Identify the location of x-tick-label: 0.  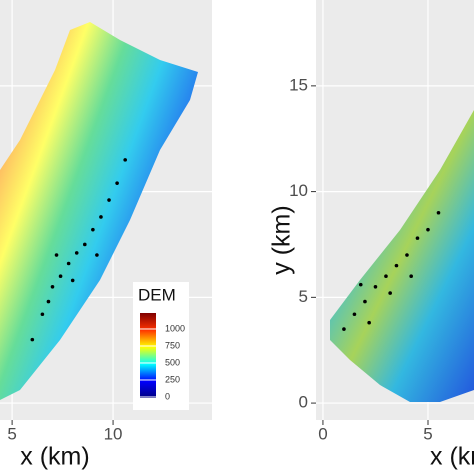
(322, 433).